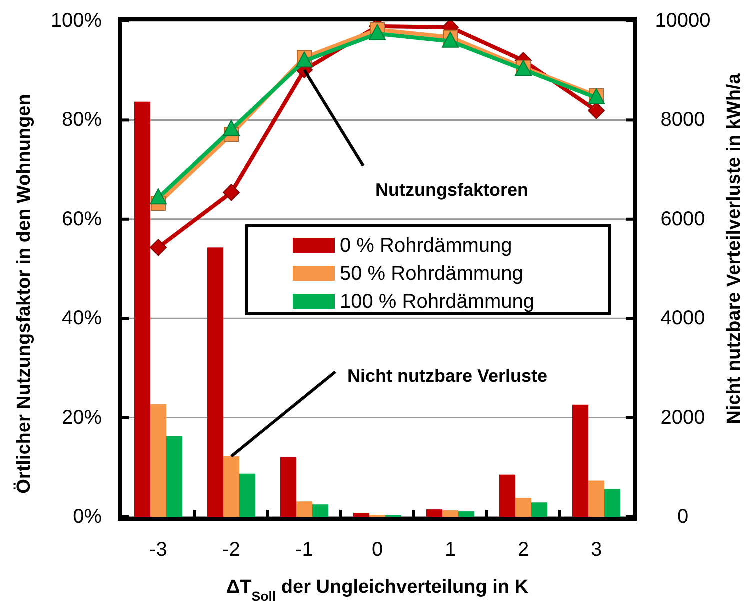 This screenshot has height=601, width=754. I want to click on x-tick-label: -2, so click(231, 550).